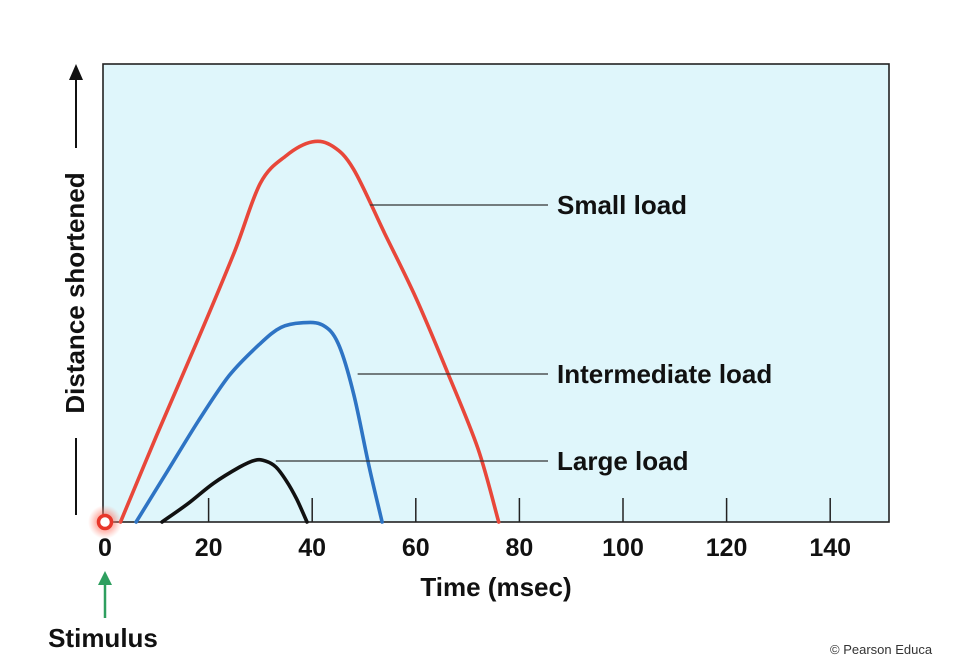 This screenshot has width=956, height=656. Describe the element at coordinates (622, 205) in the screenshot. I see `series-label-small-load: Small load` at that location.